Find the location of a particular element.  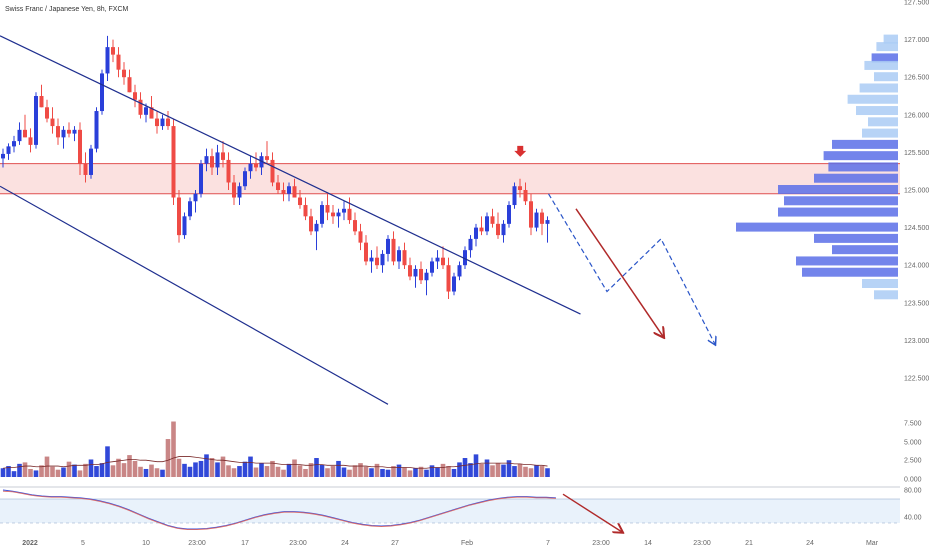

price-tick-label: 126.000 is located at coordinates (916, 115).